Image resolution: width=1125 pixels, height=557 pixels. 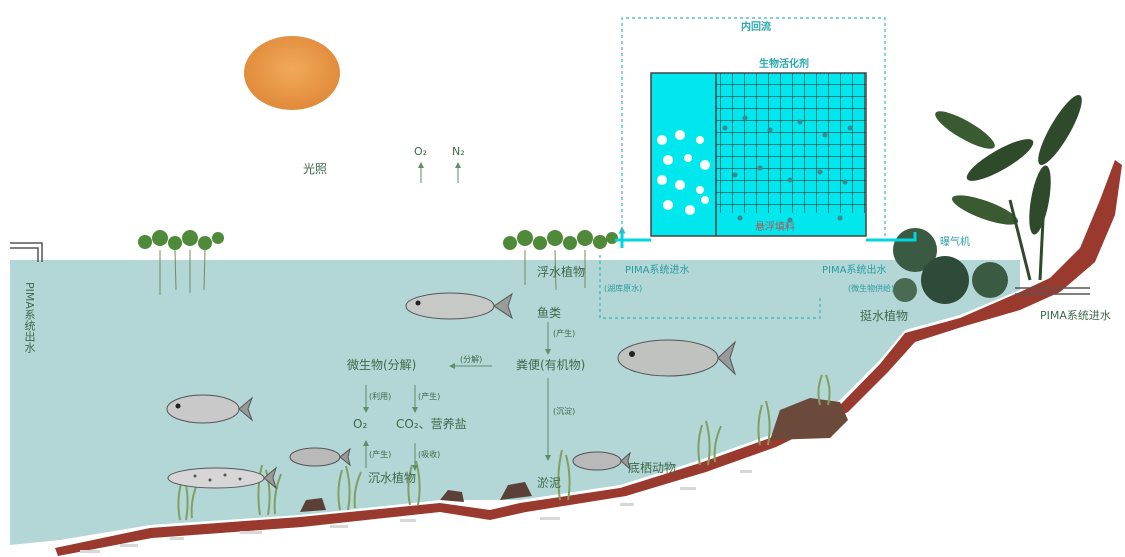 I want to click on co2-nutrients-label: CO₂、营养盐, so click(x=431, y=424).